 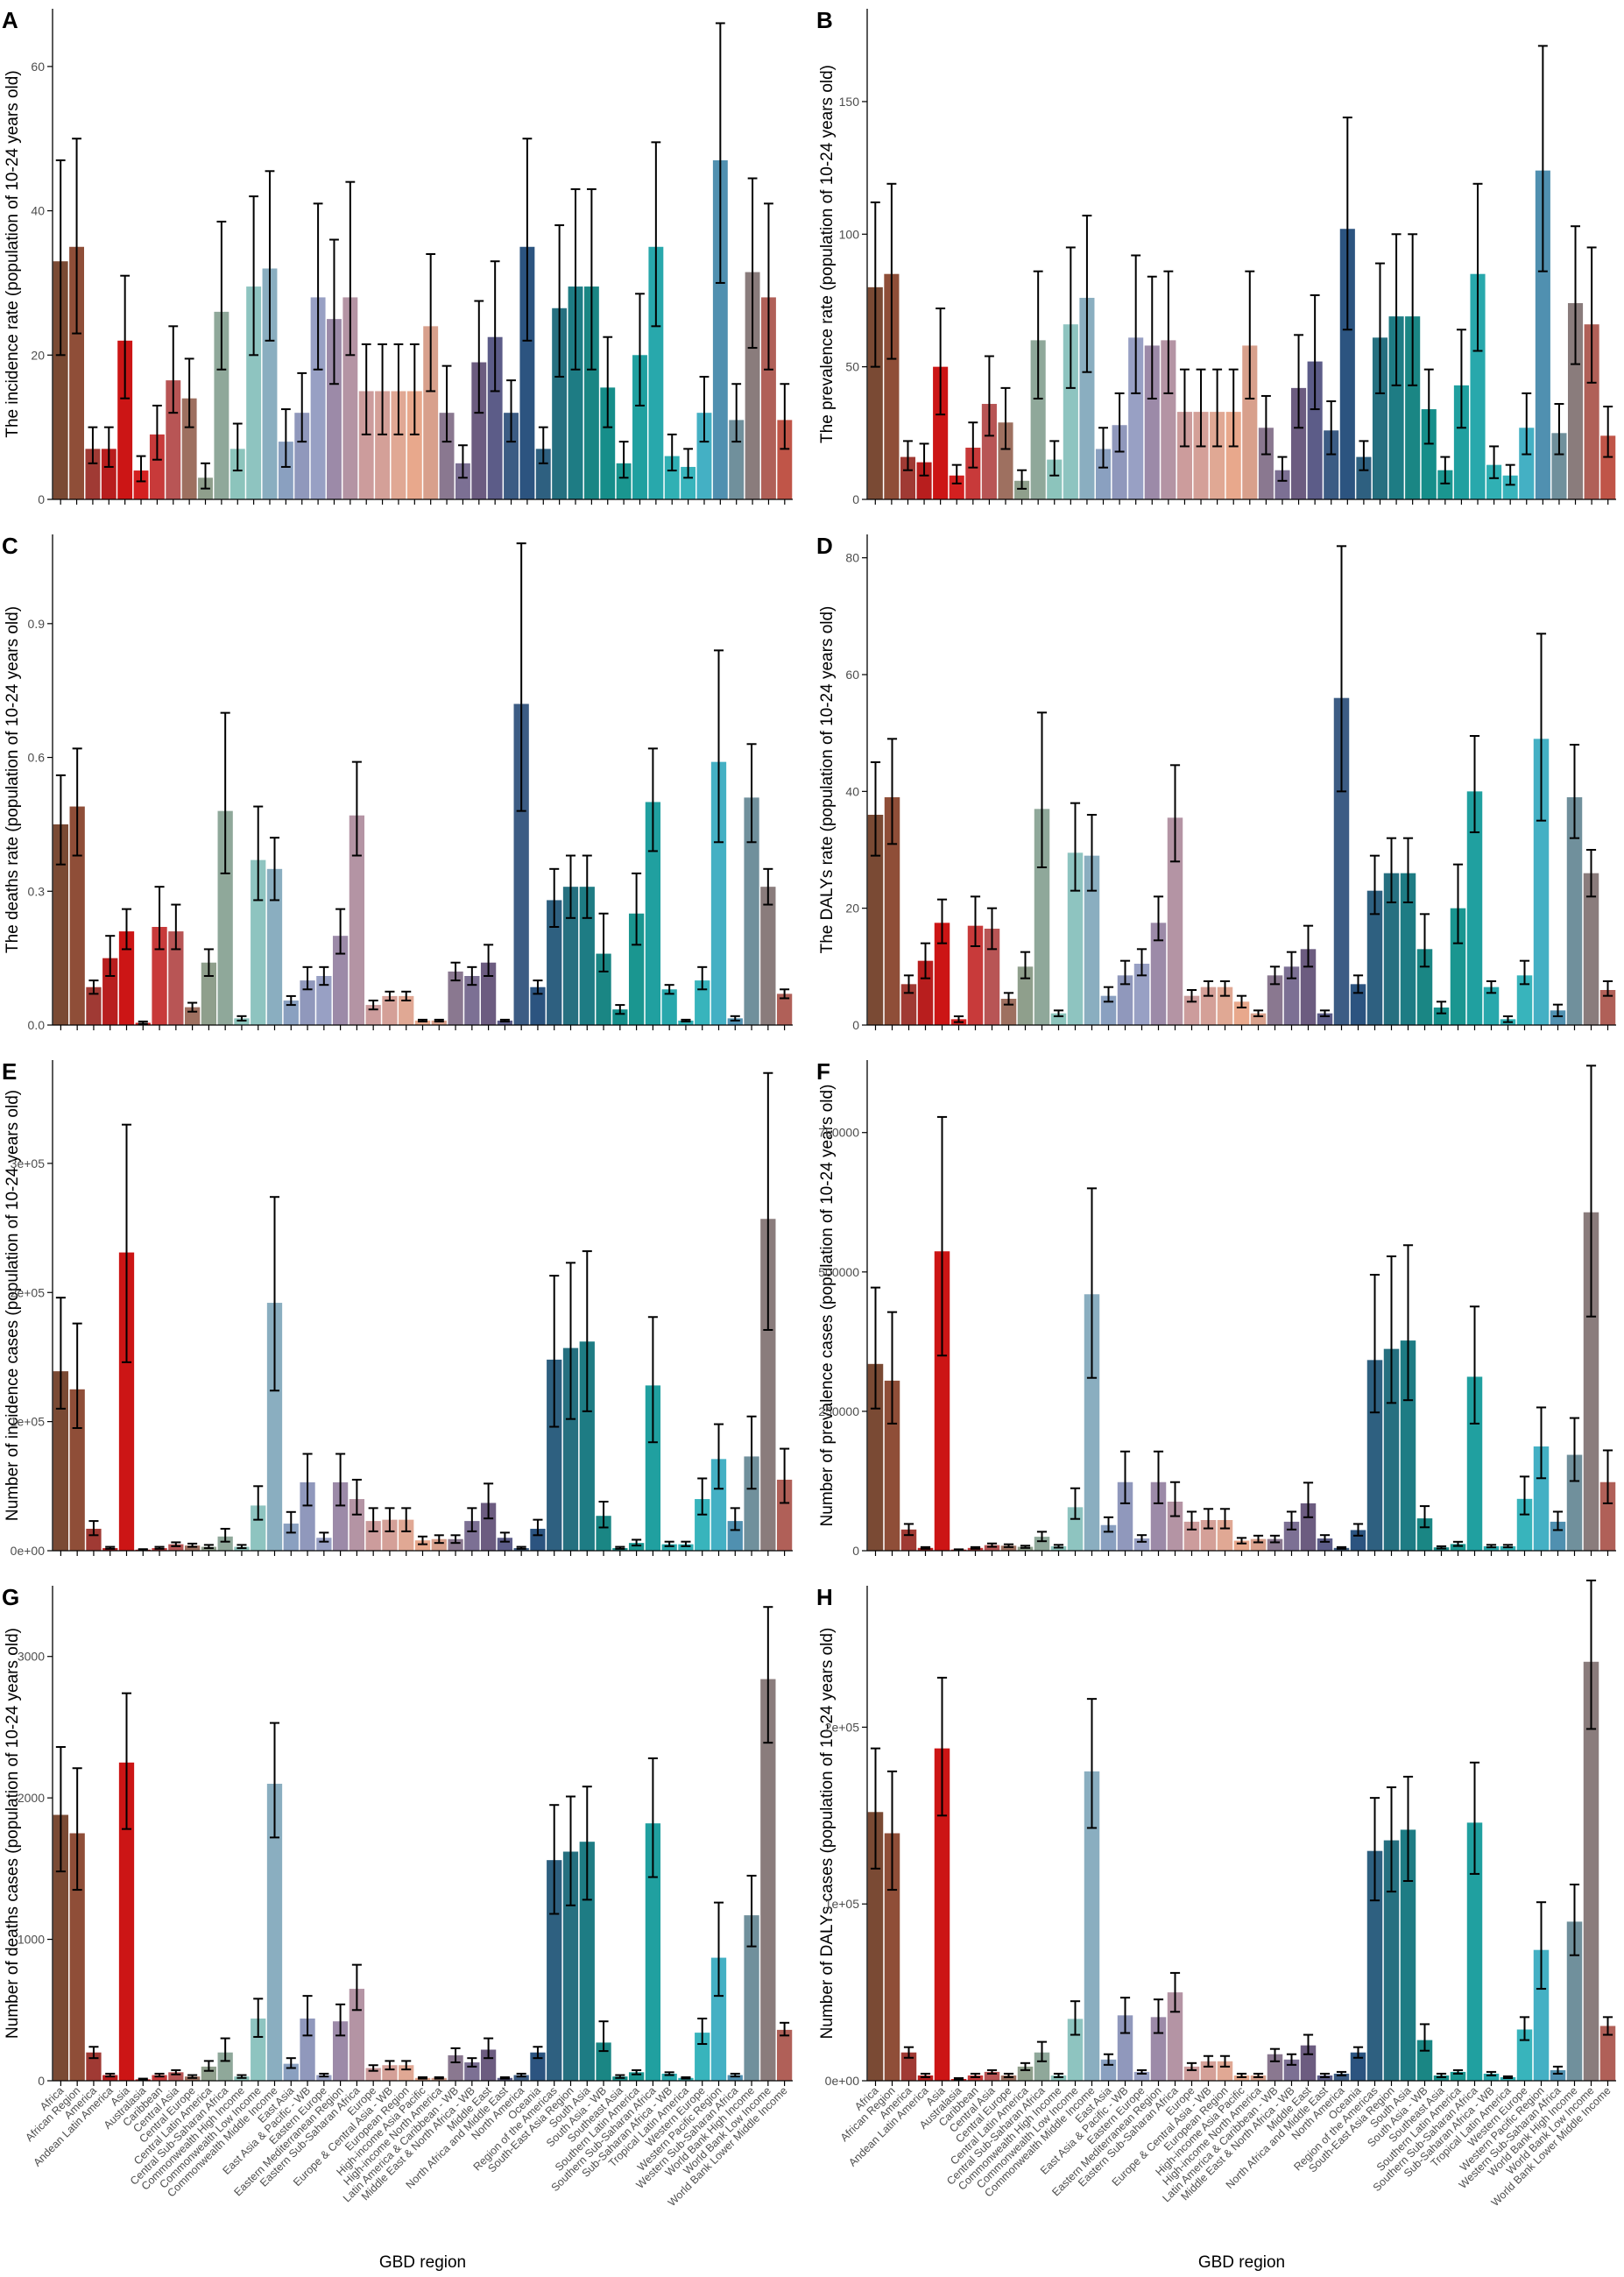 I want to click on y-tick-label: 50, so click(x=852, y=367).